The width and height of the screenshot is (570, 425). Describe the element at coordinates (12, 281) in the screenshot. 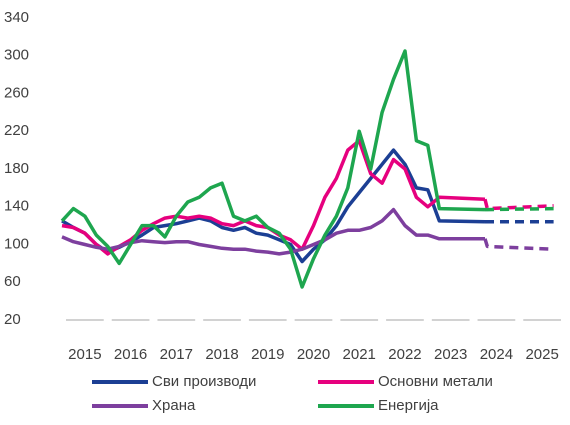

I see `y-tick-label: 60` at that location.